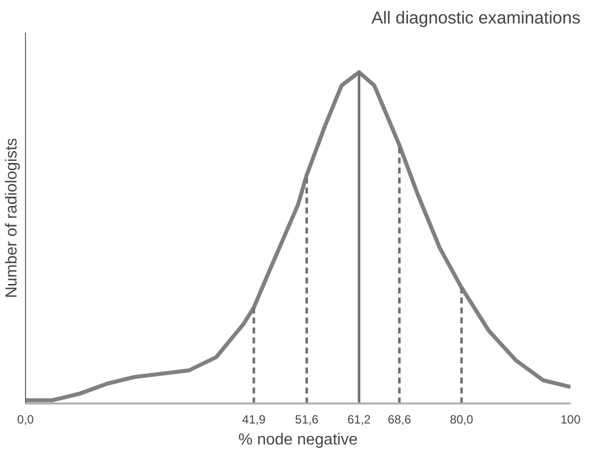 This screenshot has width=600, height=453. Describe the element at coordinates (400, 419) in the screenshot. I see `x-tick-label: 68,6` at that location.